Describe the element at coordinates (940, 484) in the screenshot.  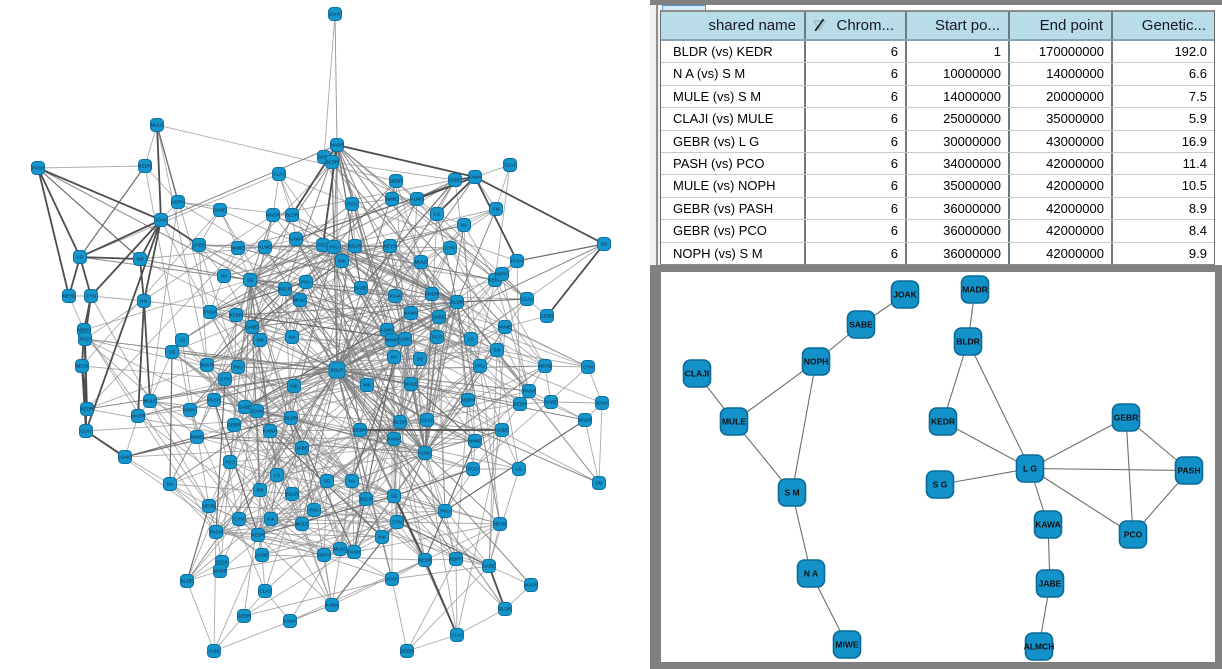
I see `svg-text: S G` at that location.